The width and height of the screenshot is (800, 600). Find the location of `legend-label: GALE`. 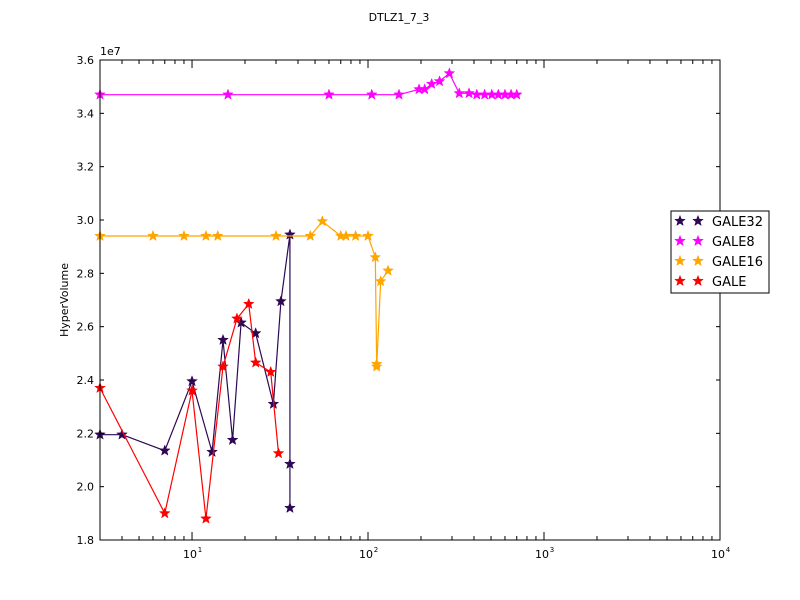

legend-label: GALE is located at coordinates (729, 282).